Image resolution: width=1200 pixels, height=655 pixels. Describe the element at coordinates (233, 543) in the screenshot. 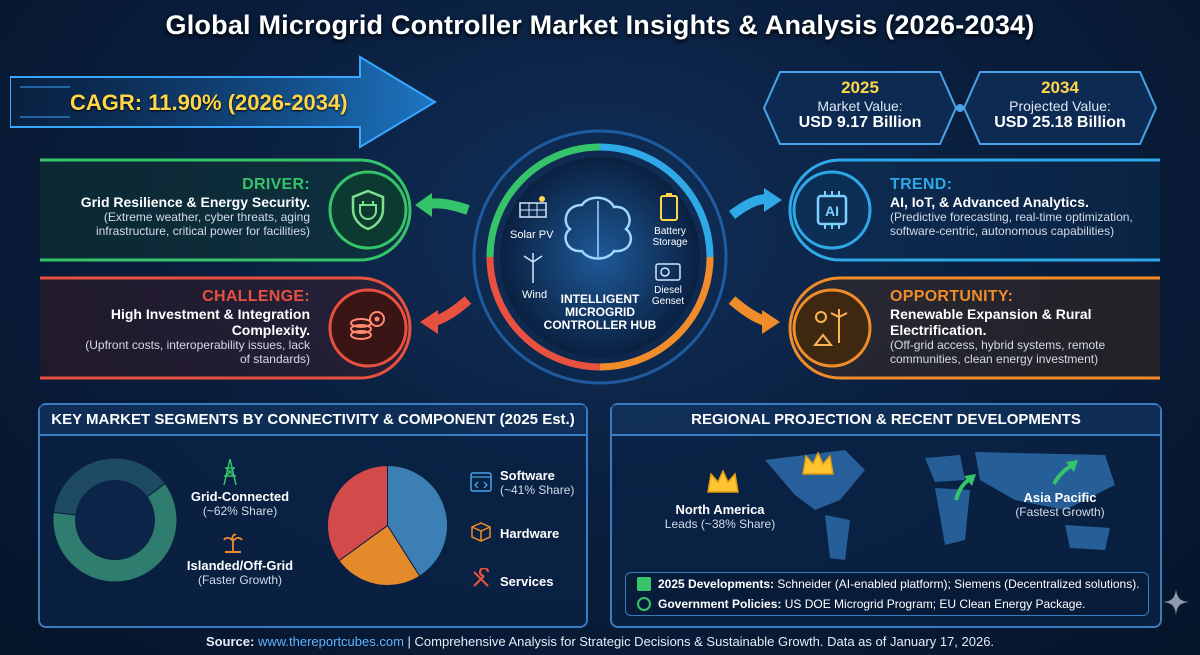

I see `island-palm-icon` at that location.